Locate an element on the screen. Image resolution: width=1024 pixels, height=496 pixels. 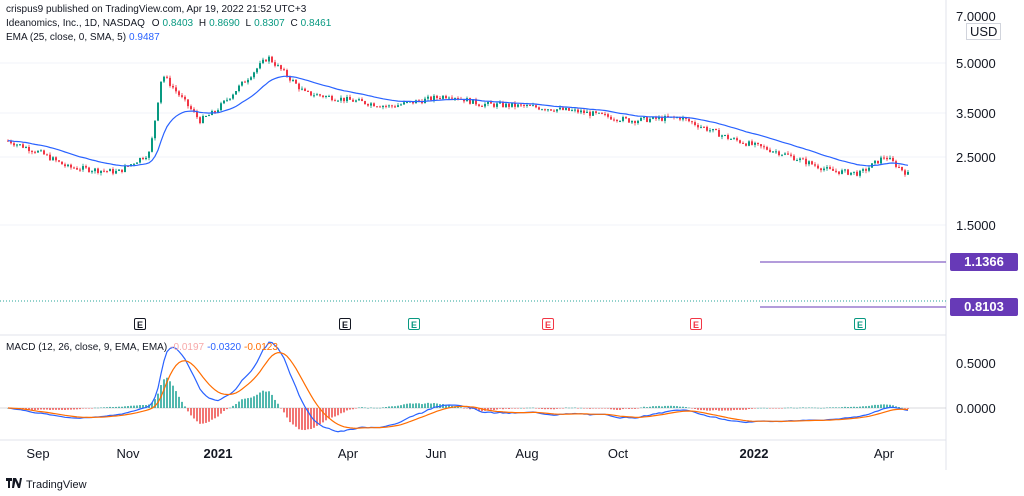
time-tick: 2021 is located at coordinates (218, 453).